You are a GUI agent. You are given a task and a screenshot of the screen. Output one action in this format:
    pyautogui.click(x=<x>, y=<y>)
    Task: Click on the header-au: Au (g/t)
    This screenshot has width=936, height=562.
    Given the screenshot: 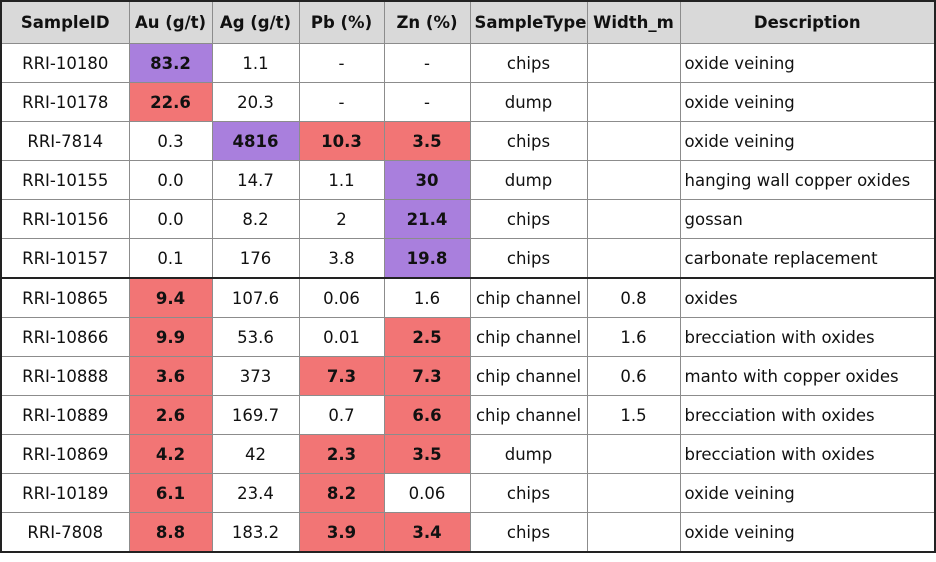 What is the action you would take?
    pyautogui.click(x=170, y=22)
    